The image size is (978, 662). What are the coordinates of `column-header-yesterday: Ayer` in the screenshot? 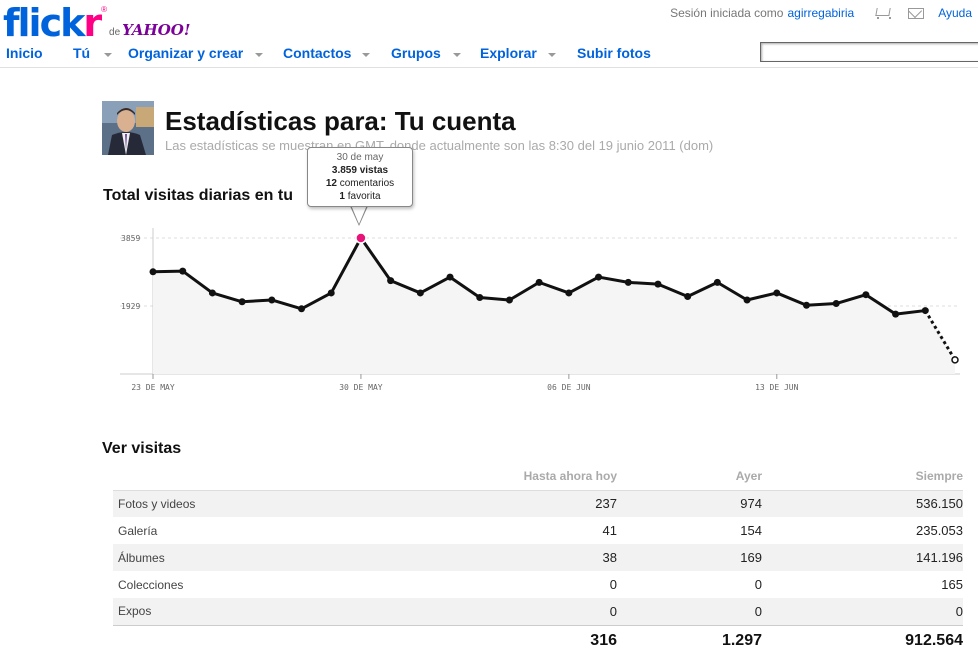 It's located at (689, 477).